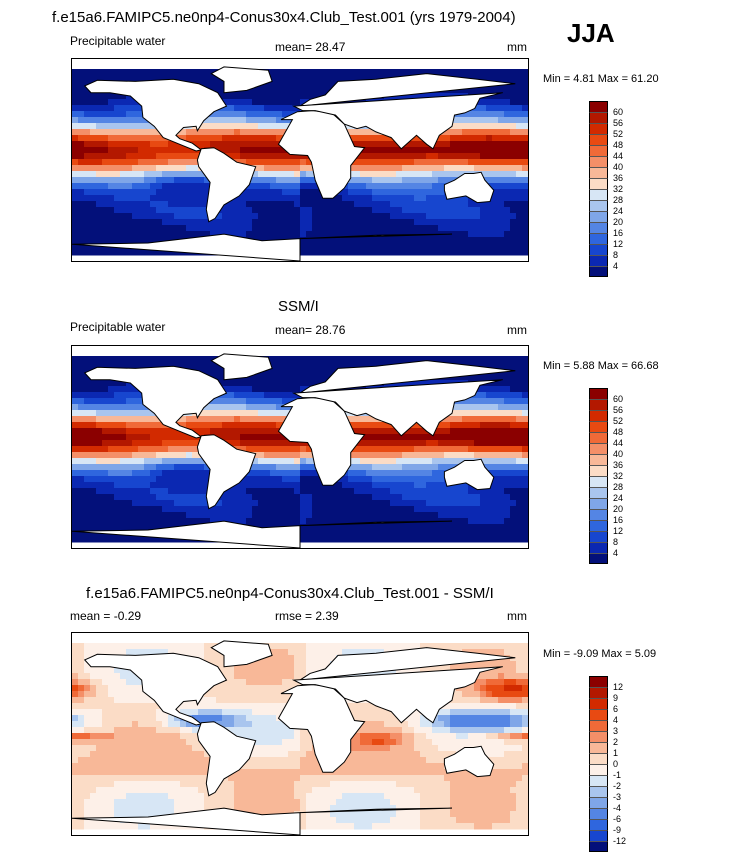 The height and width of the screenshot is (866, 733). I want to click on mean-label-model: mean= 28.47, so click(310, 47).